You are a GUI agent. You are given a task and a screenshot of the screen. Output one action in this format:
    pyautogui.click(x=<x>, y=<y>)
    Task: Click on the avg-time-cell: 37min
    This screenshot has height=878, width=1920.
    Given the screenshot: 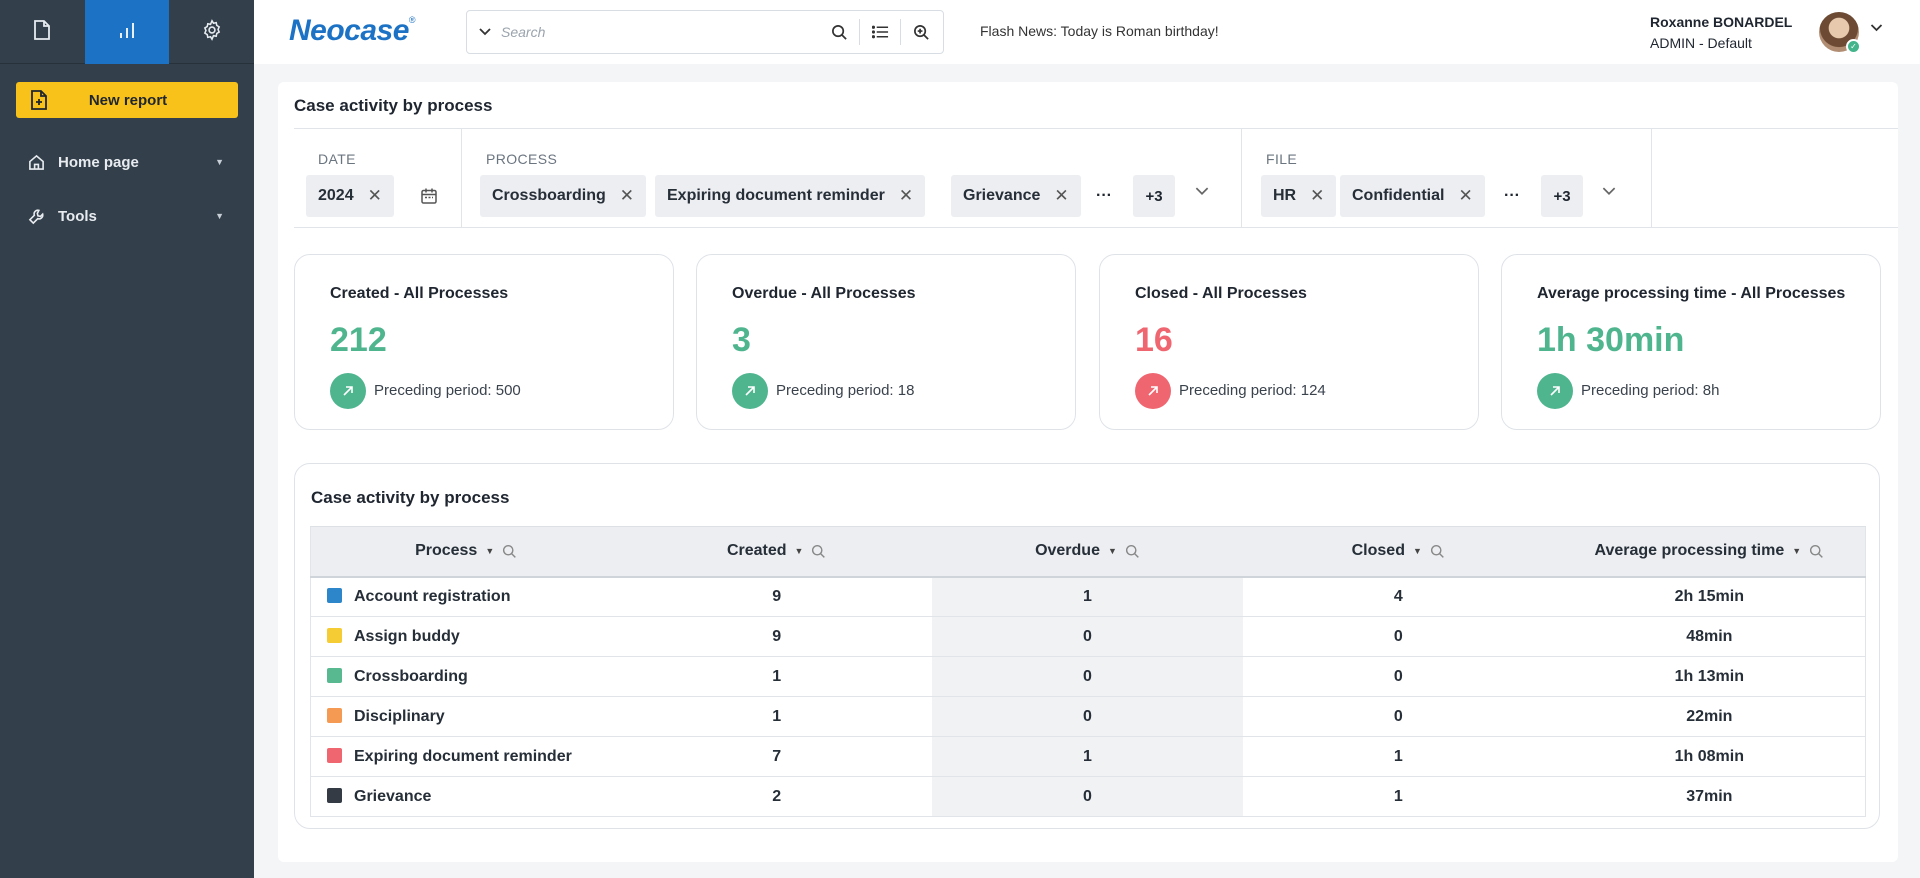 What is the action you would take?
    pyautogui.click(x=1709, y=796)
    